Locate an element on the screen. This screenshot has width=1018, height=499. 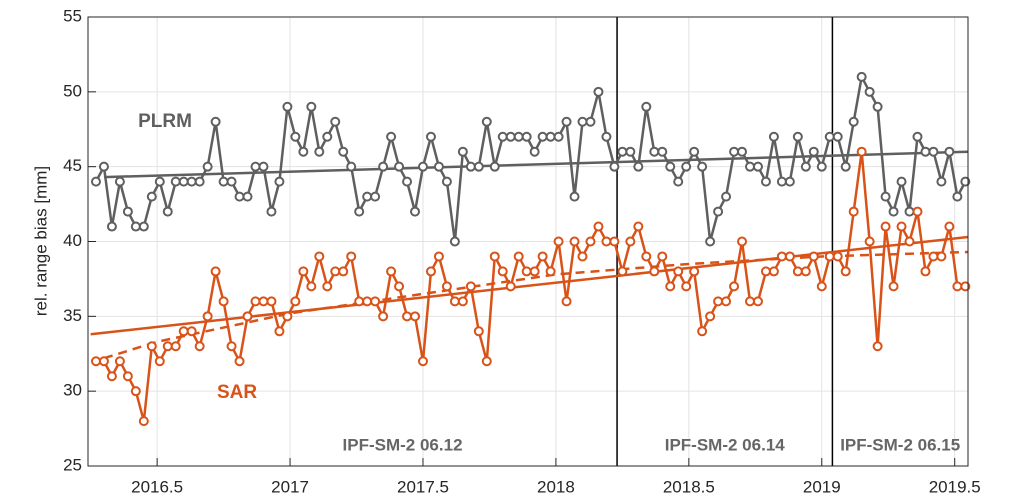
x-tick-label: 2018 is located at coordinates (556, 486).